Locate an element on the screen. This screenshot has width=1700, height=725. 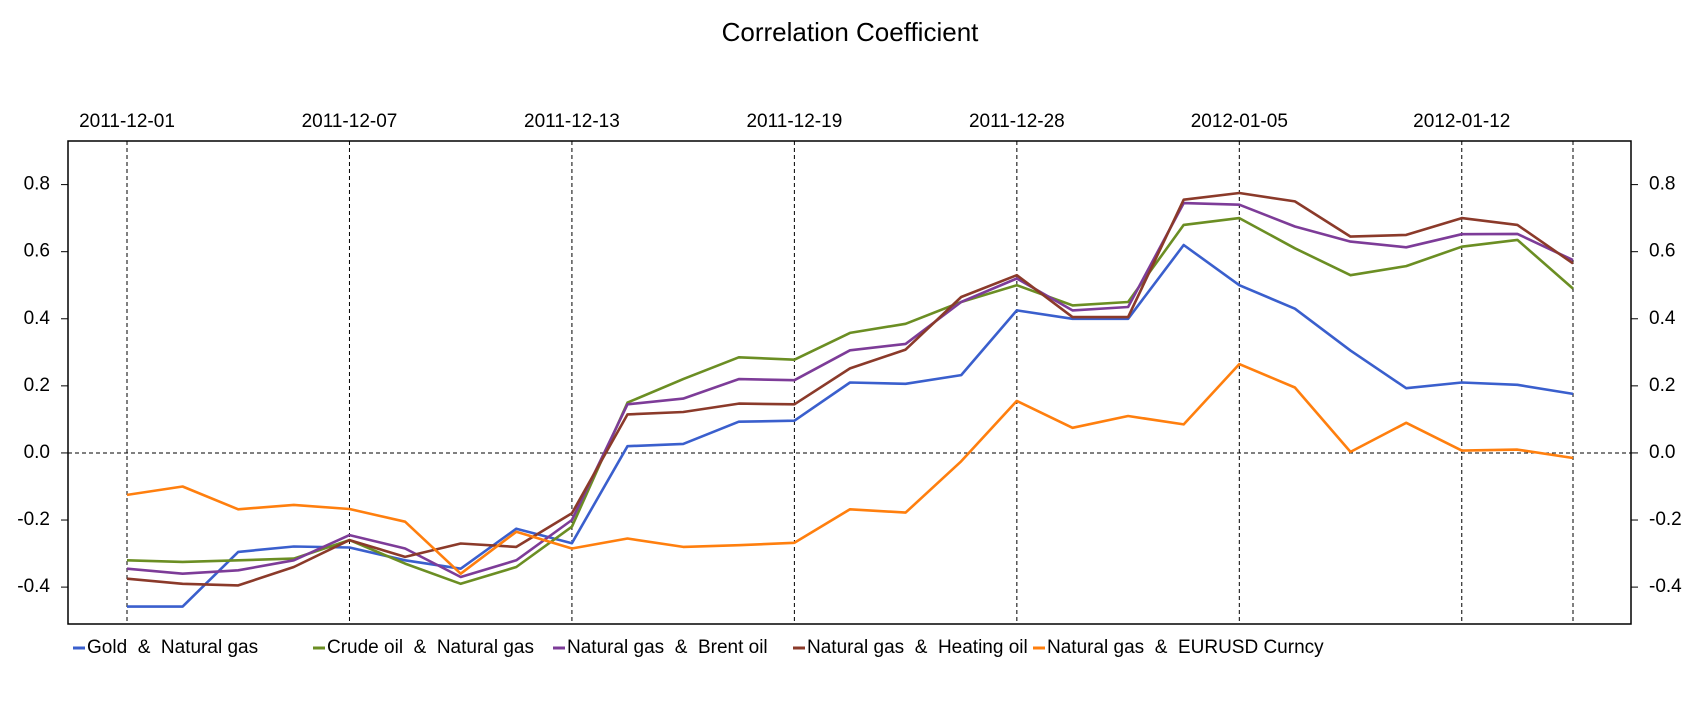
y2-tick-label: -0.4 is located at coordinates (1665, 586).